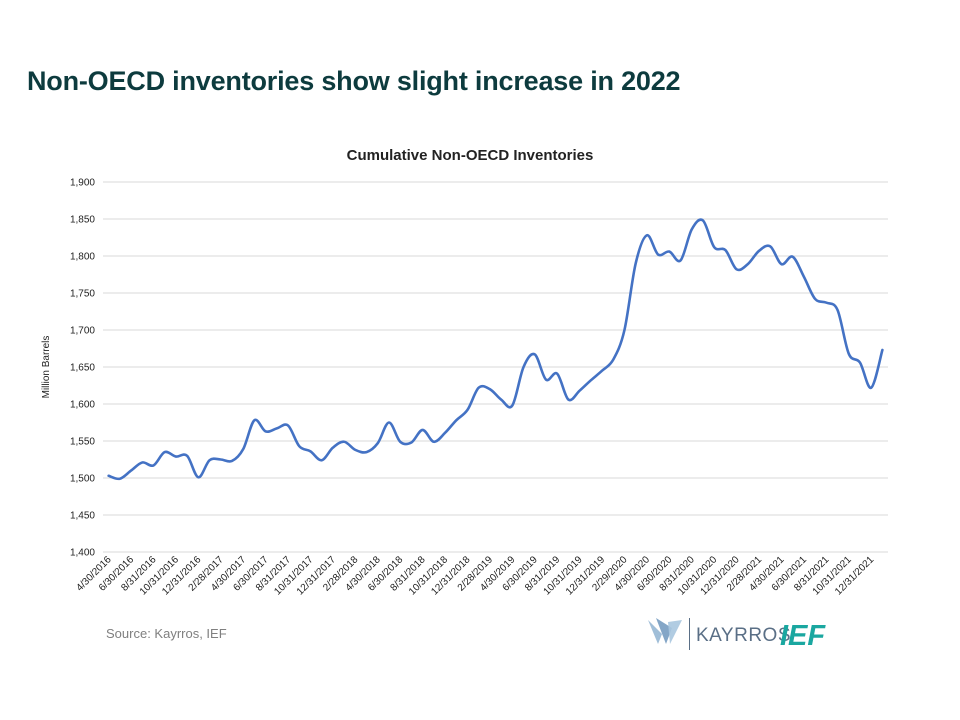  Describe the element at coordinates (82, 183) in the screenshot. I see `y-tick-label: 1,900` at that location.